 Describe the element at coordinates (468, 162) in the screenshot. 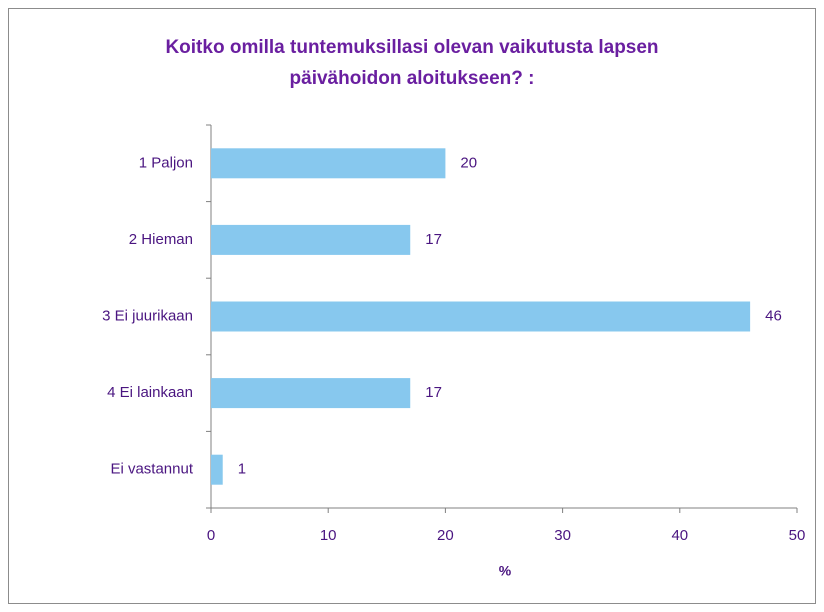

I see `data-label: 20` at that location.